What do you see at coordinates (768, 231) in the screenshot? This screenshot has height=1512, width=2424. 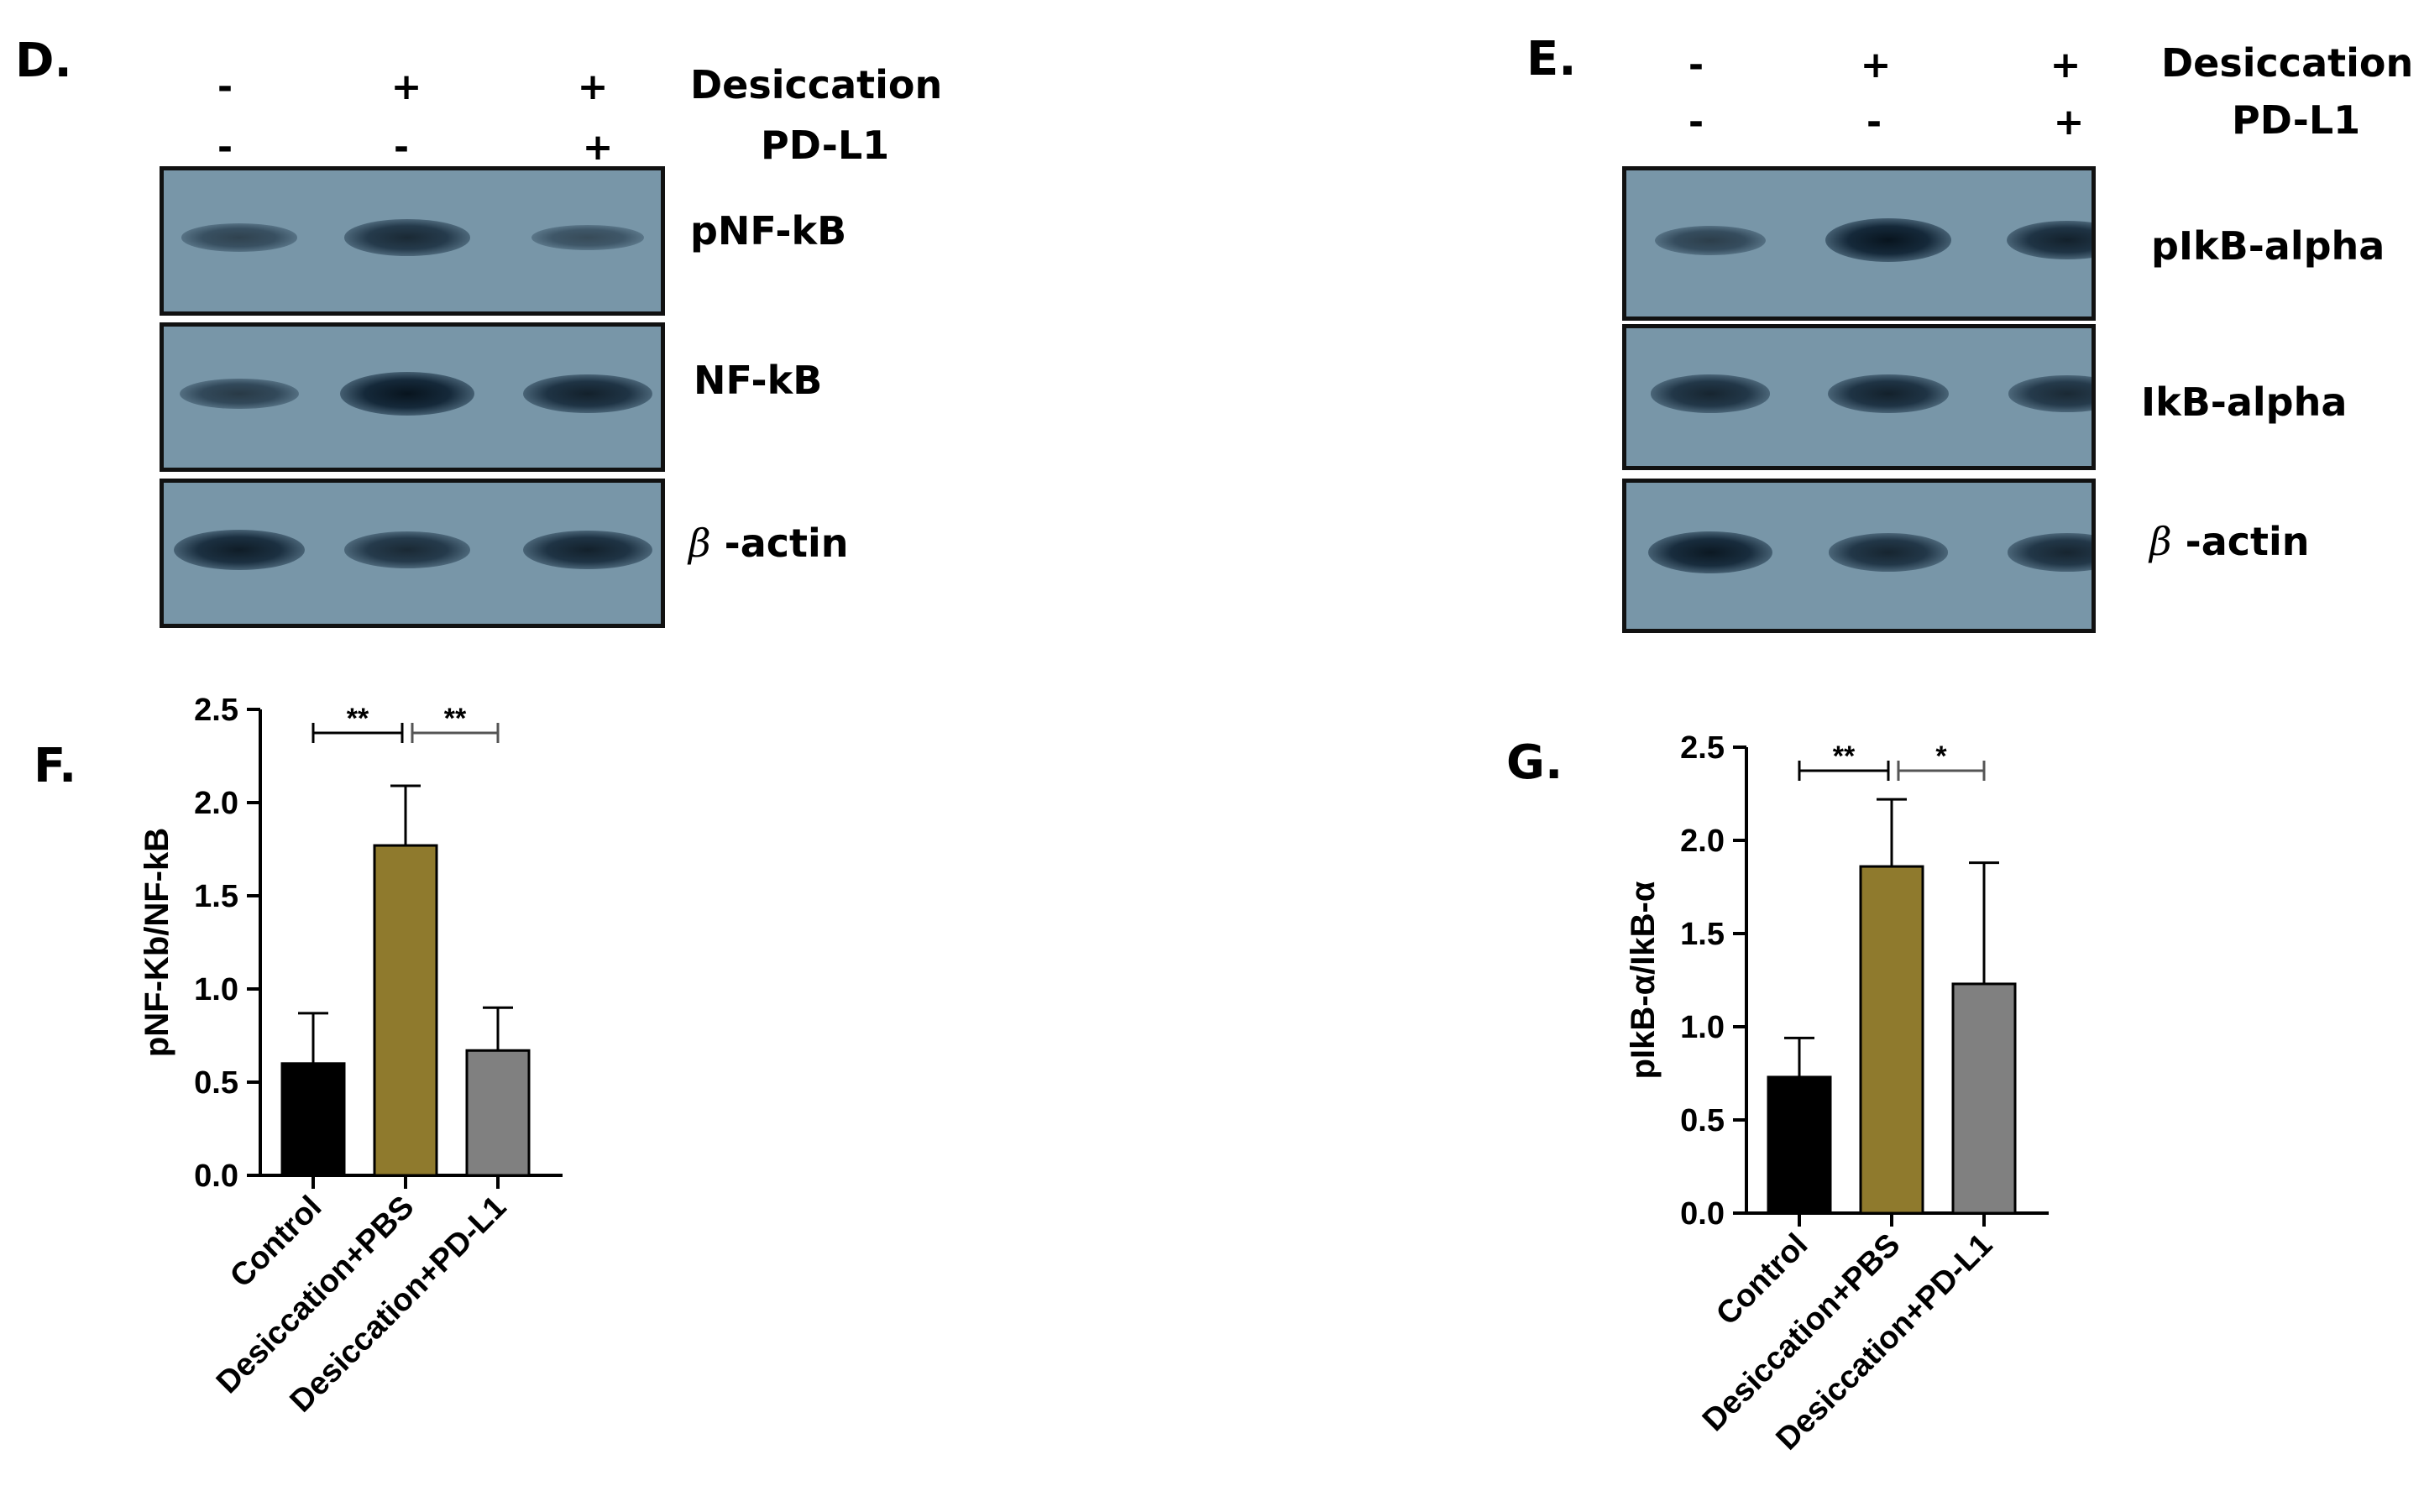 I see `d-label-pnfkb: pNF-kB` at bounding box center [768, 231].